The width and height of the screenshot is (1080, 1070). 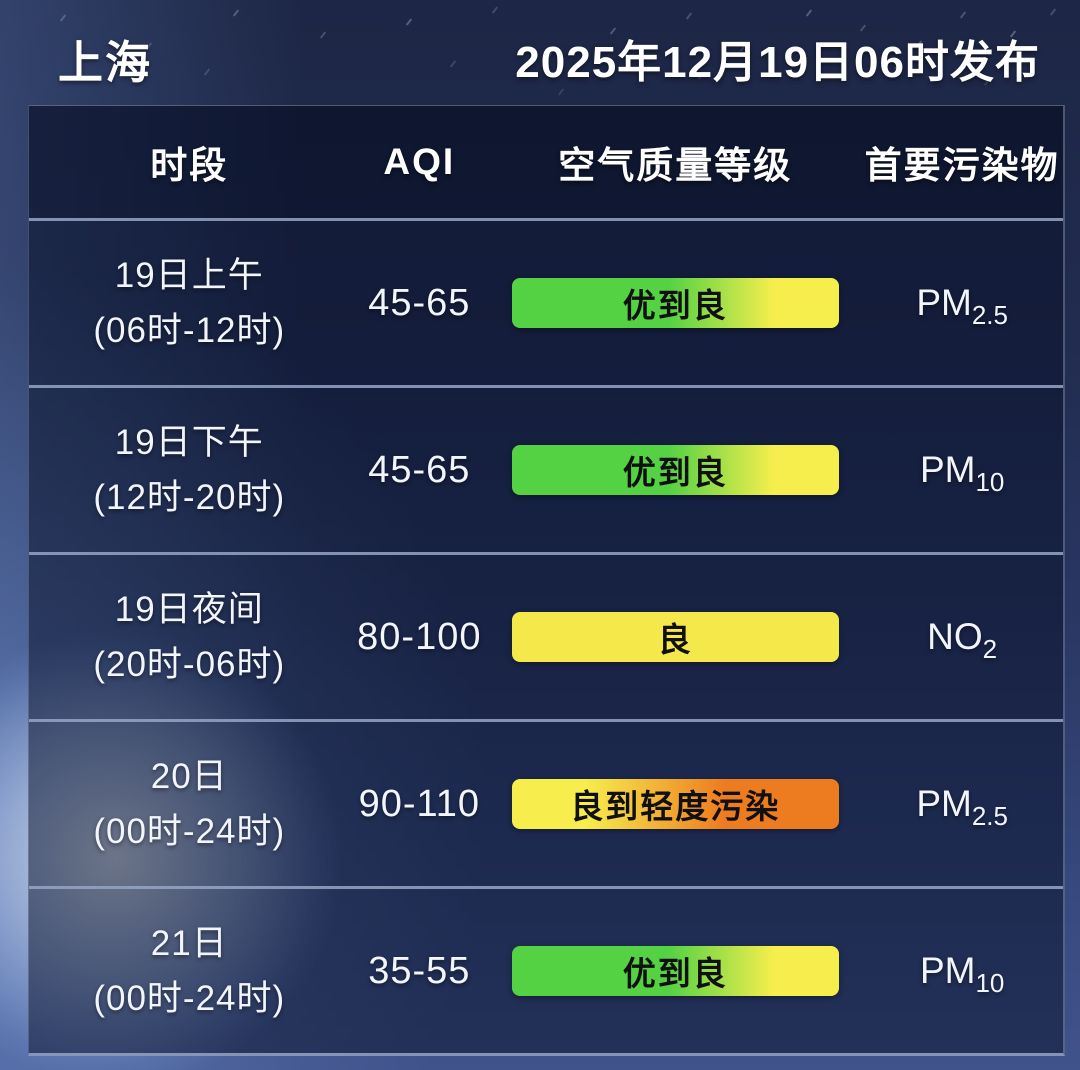 What do you see at coordinates (419, 970) in the screenshot?
I see `aqi-value: 35-55` at bounding box center [419, 970].